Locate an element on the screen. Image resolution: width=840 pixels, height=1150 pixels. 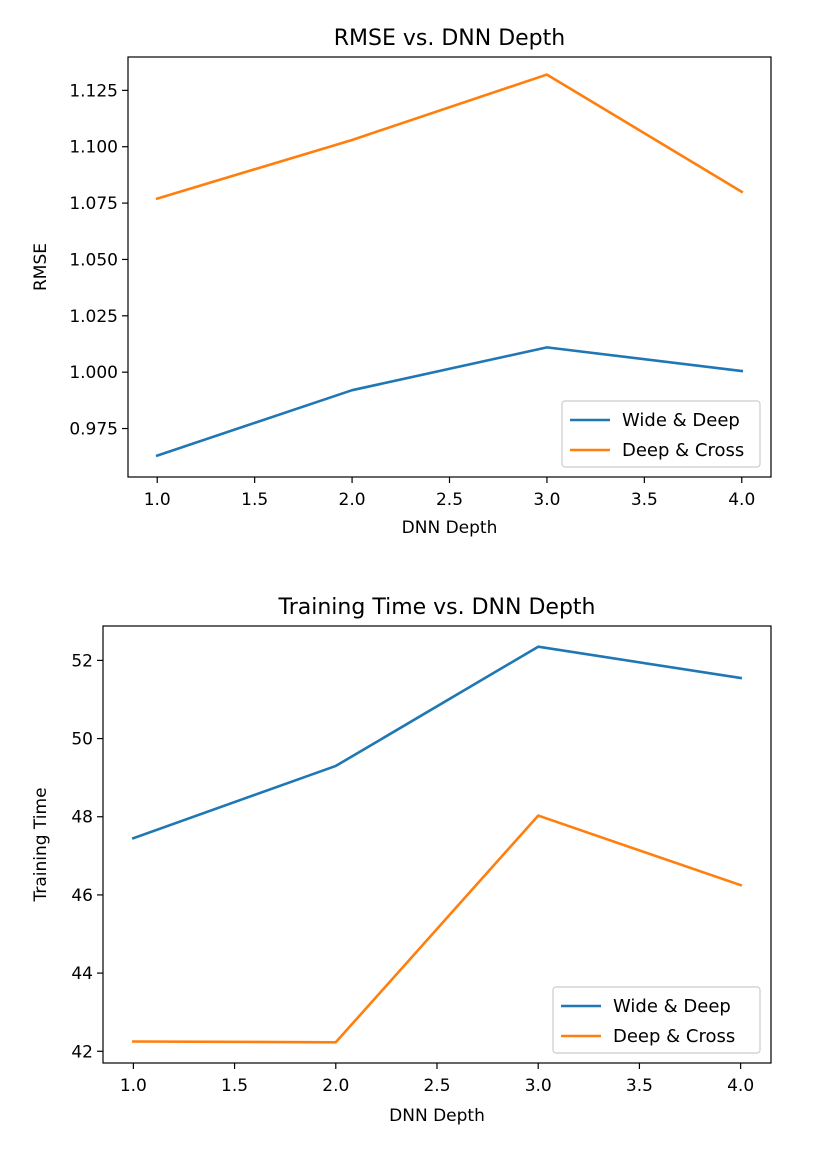
y-tick-label: 44 is located at coordinates (82, 974).